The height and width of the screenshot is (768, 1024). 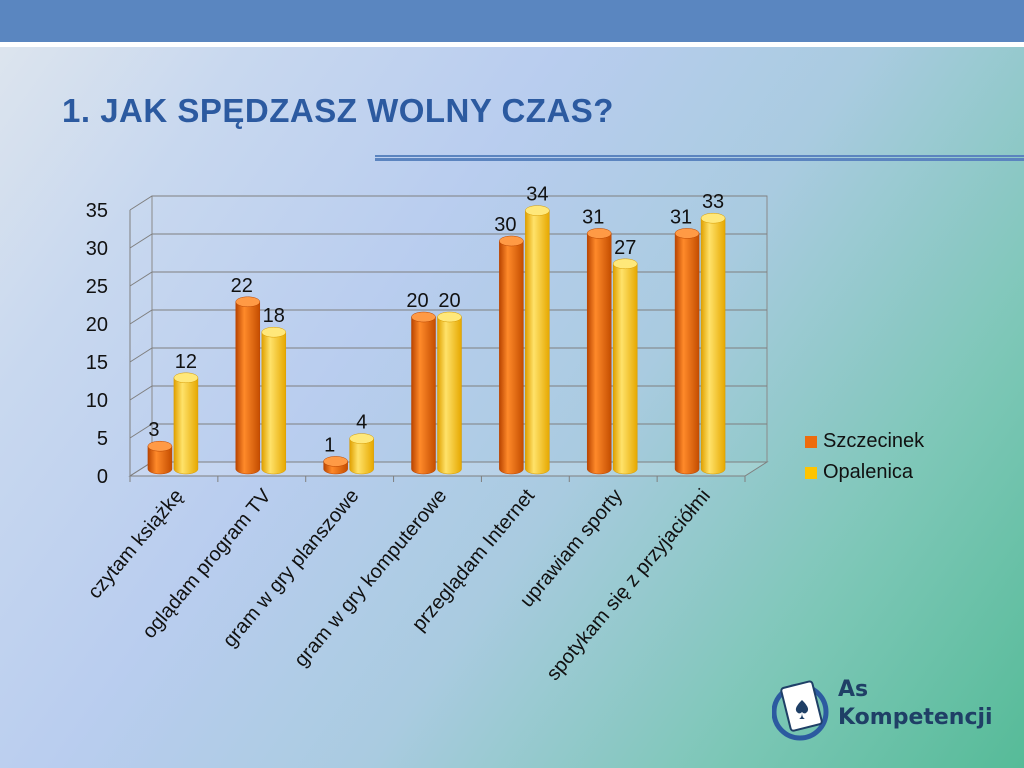 What do you see at coordinates (512, 21) in the screenshot?
I see `top-bar` at bounding box center [512, 21].